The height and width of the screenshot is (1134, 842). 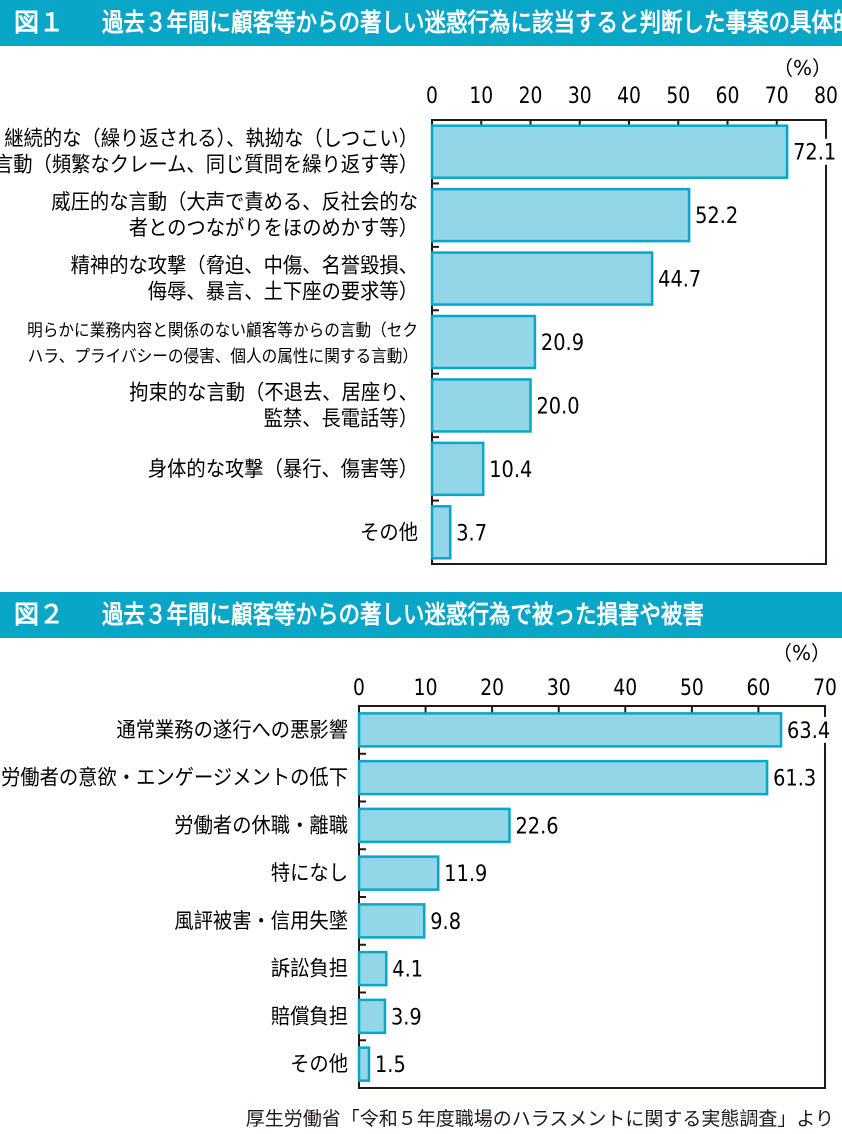 What do you see at coordinates (309, 968) in the screenshot?
I see `category-label: 訴訟負担` at bounding box center [309, 968].